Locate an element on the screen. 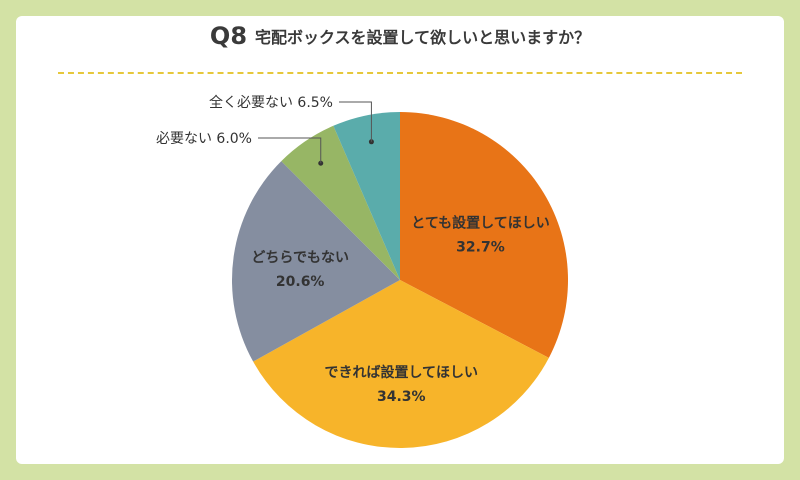 This screenshot has height=480, width=800. chart-title: Q8 宅配ボックスを設置して欲しいと思いますか？ is located at coordinates (400, 36).